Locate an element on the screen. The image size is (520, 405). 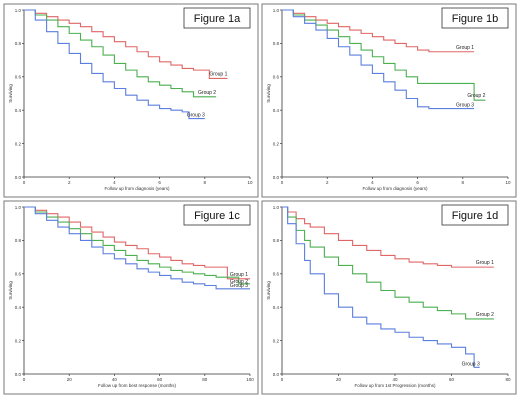
x-axis-label: Follow up from 1st Progression (months) is located at coordinates (395, 385).